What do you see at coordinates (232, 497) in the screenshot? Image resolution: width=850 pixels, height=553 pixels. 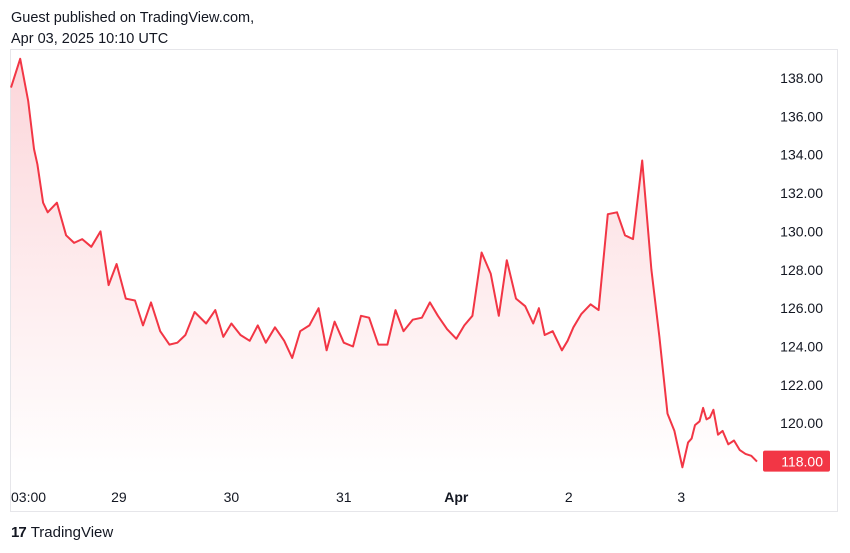 I see `x-tick-label: 30` at bounding box center [232, 497].